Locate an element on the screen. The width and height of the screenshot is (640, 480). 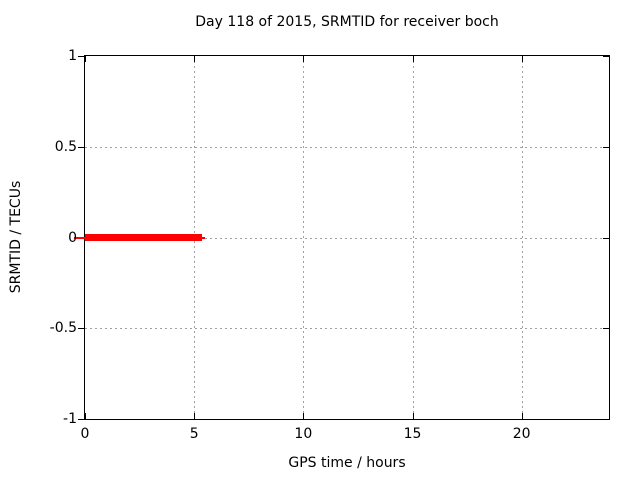
series-line-srmtid is located at coordinates (143, 237).